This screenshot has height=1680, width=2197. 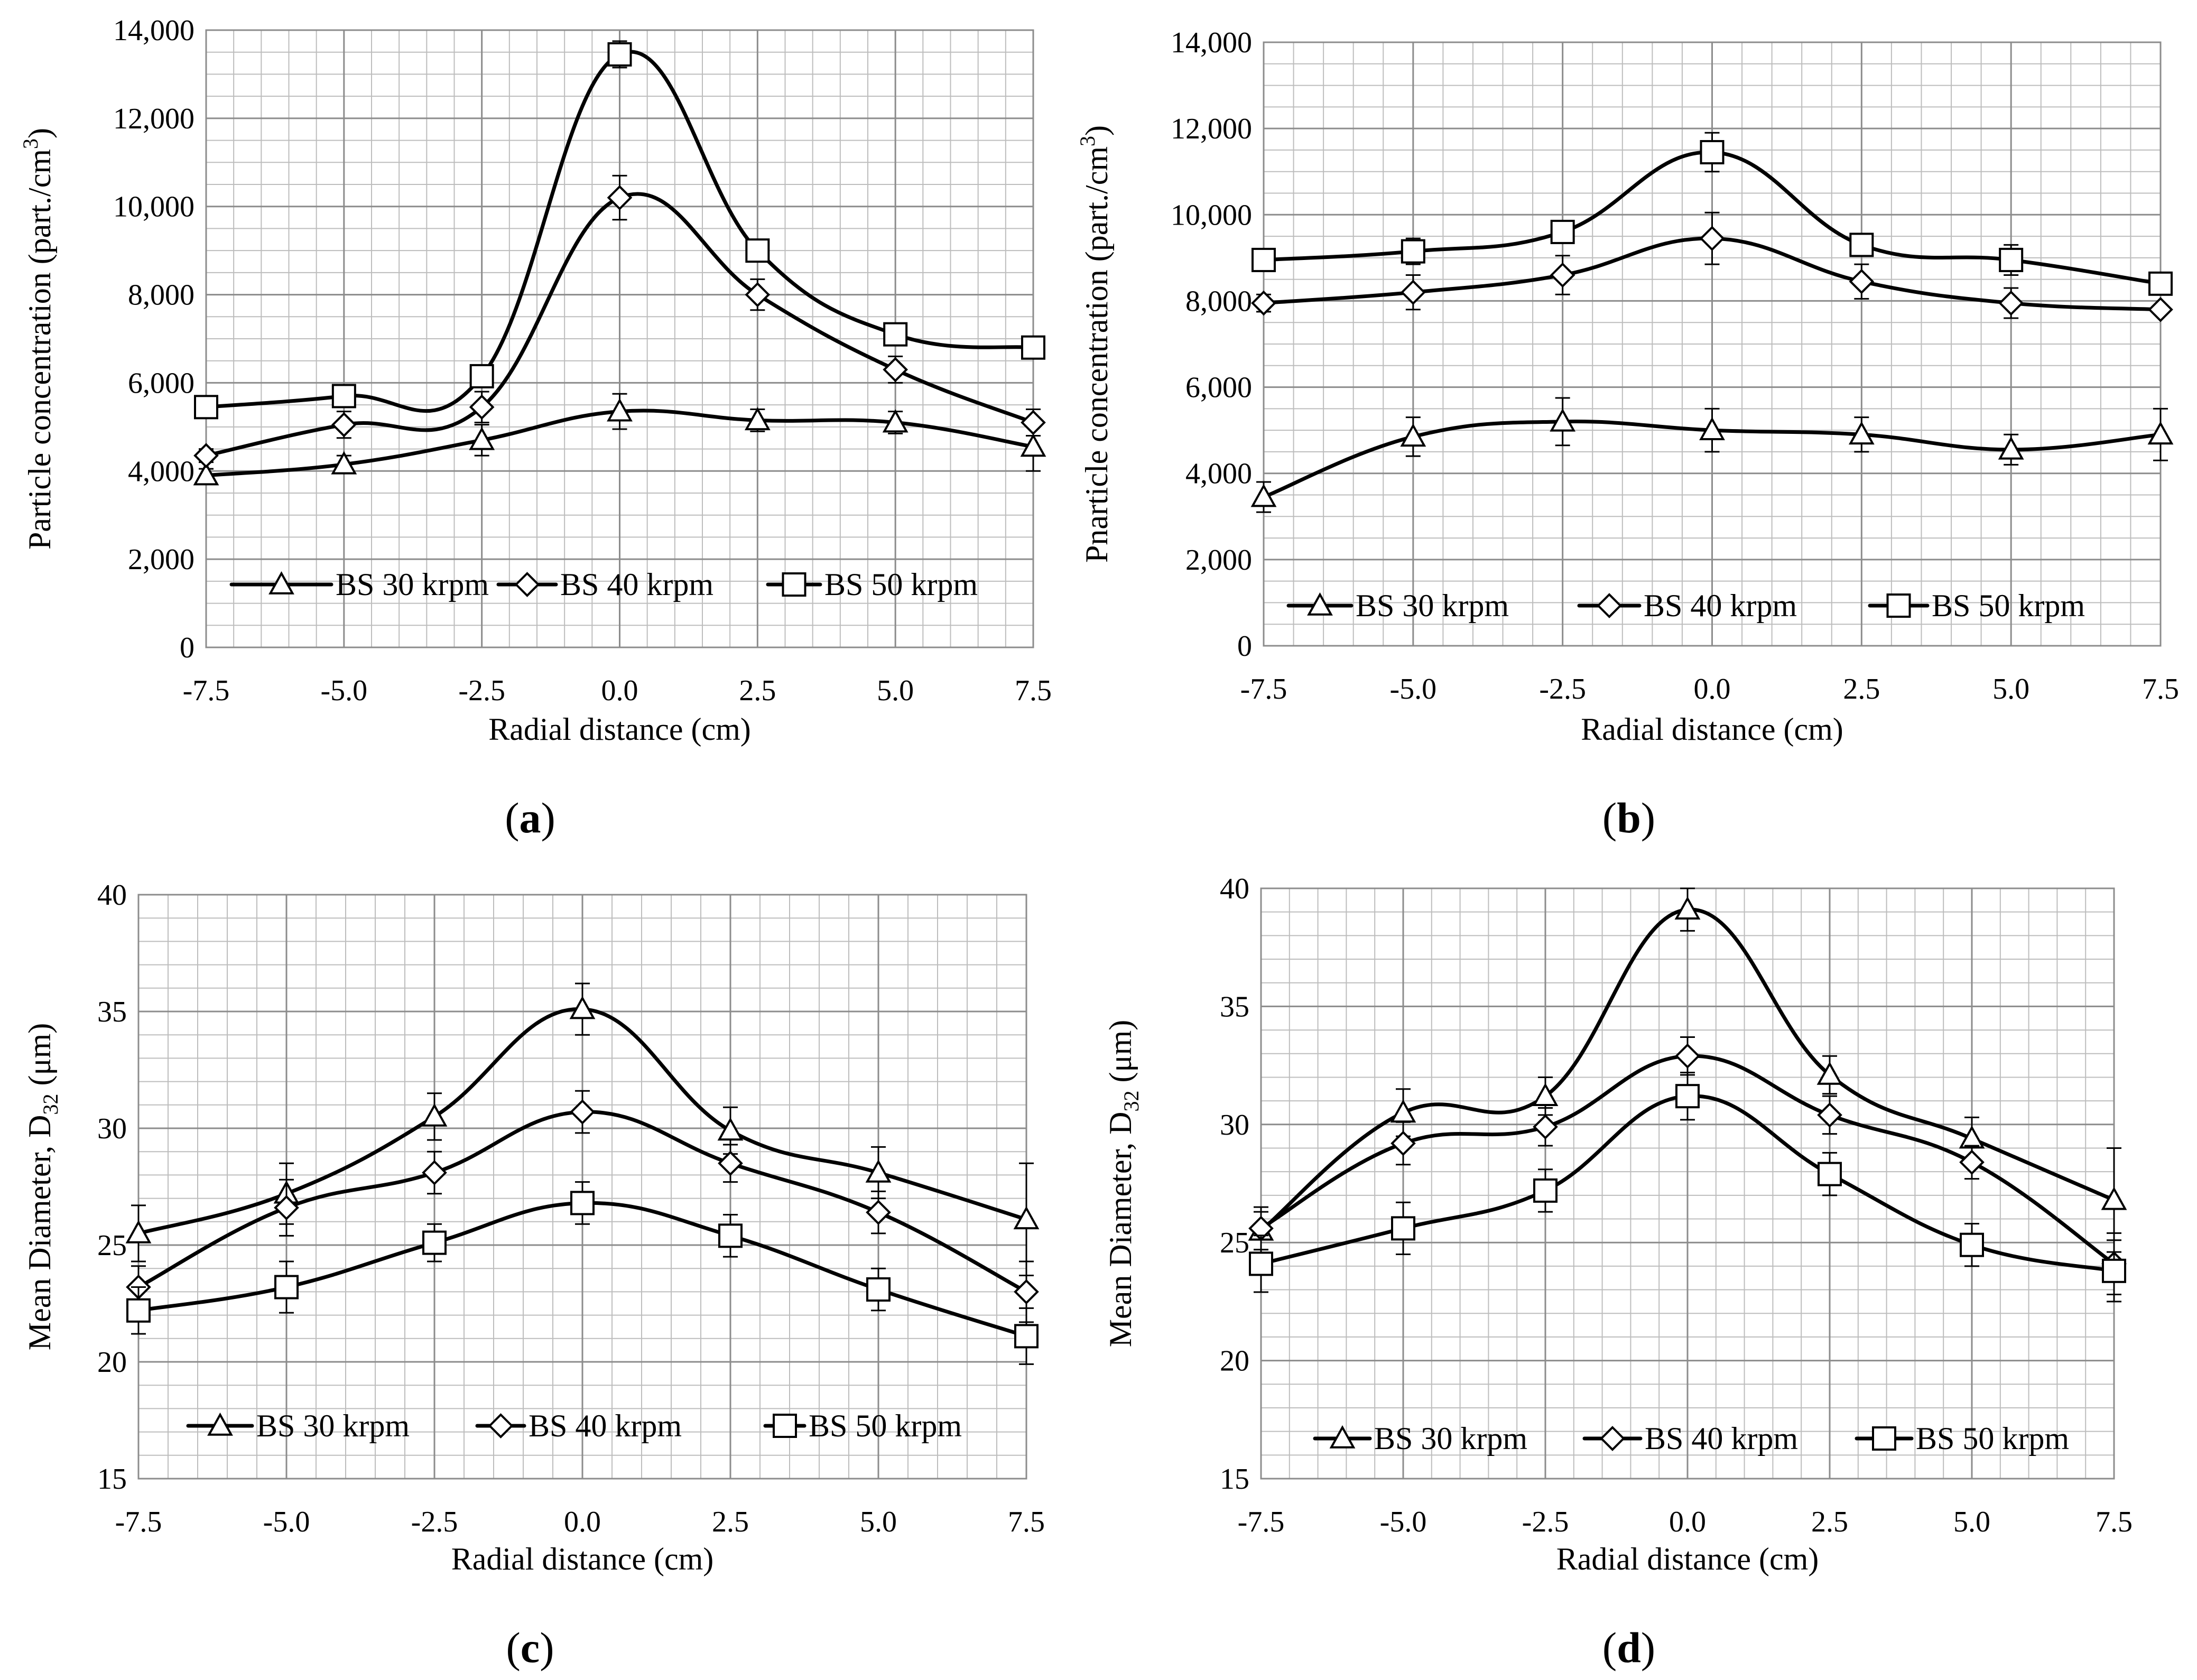 What do you see at coordinates (112, 1128) in the screenshot?
I see `y-tick-label: 30` at bounding box center [112, 1128].